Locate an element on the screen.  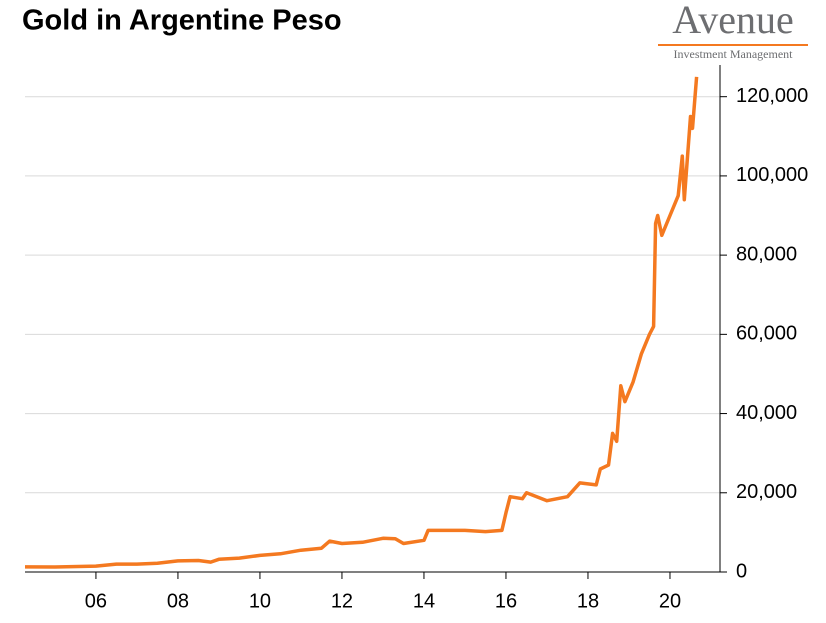
y-tick-label: 20,000 is located at coordinates (766, 492).